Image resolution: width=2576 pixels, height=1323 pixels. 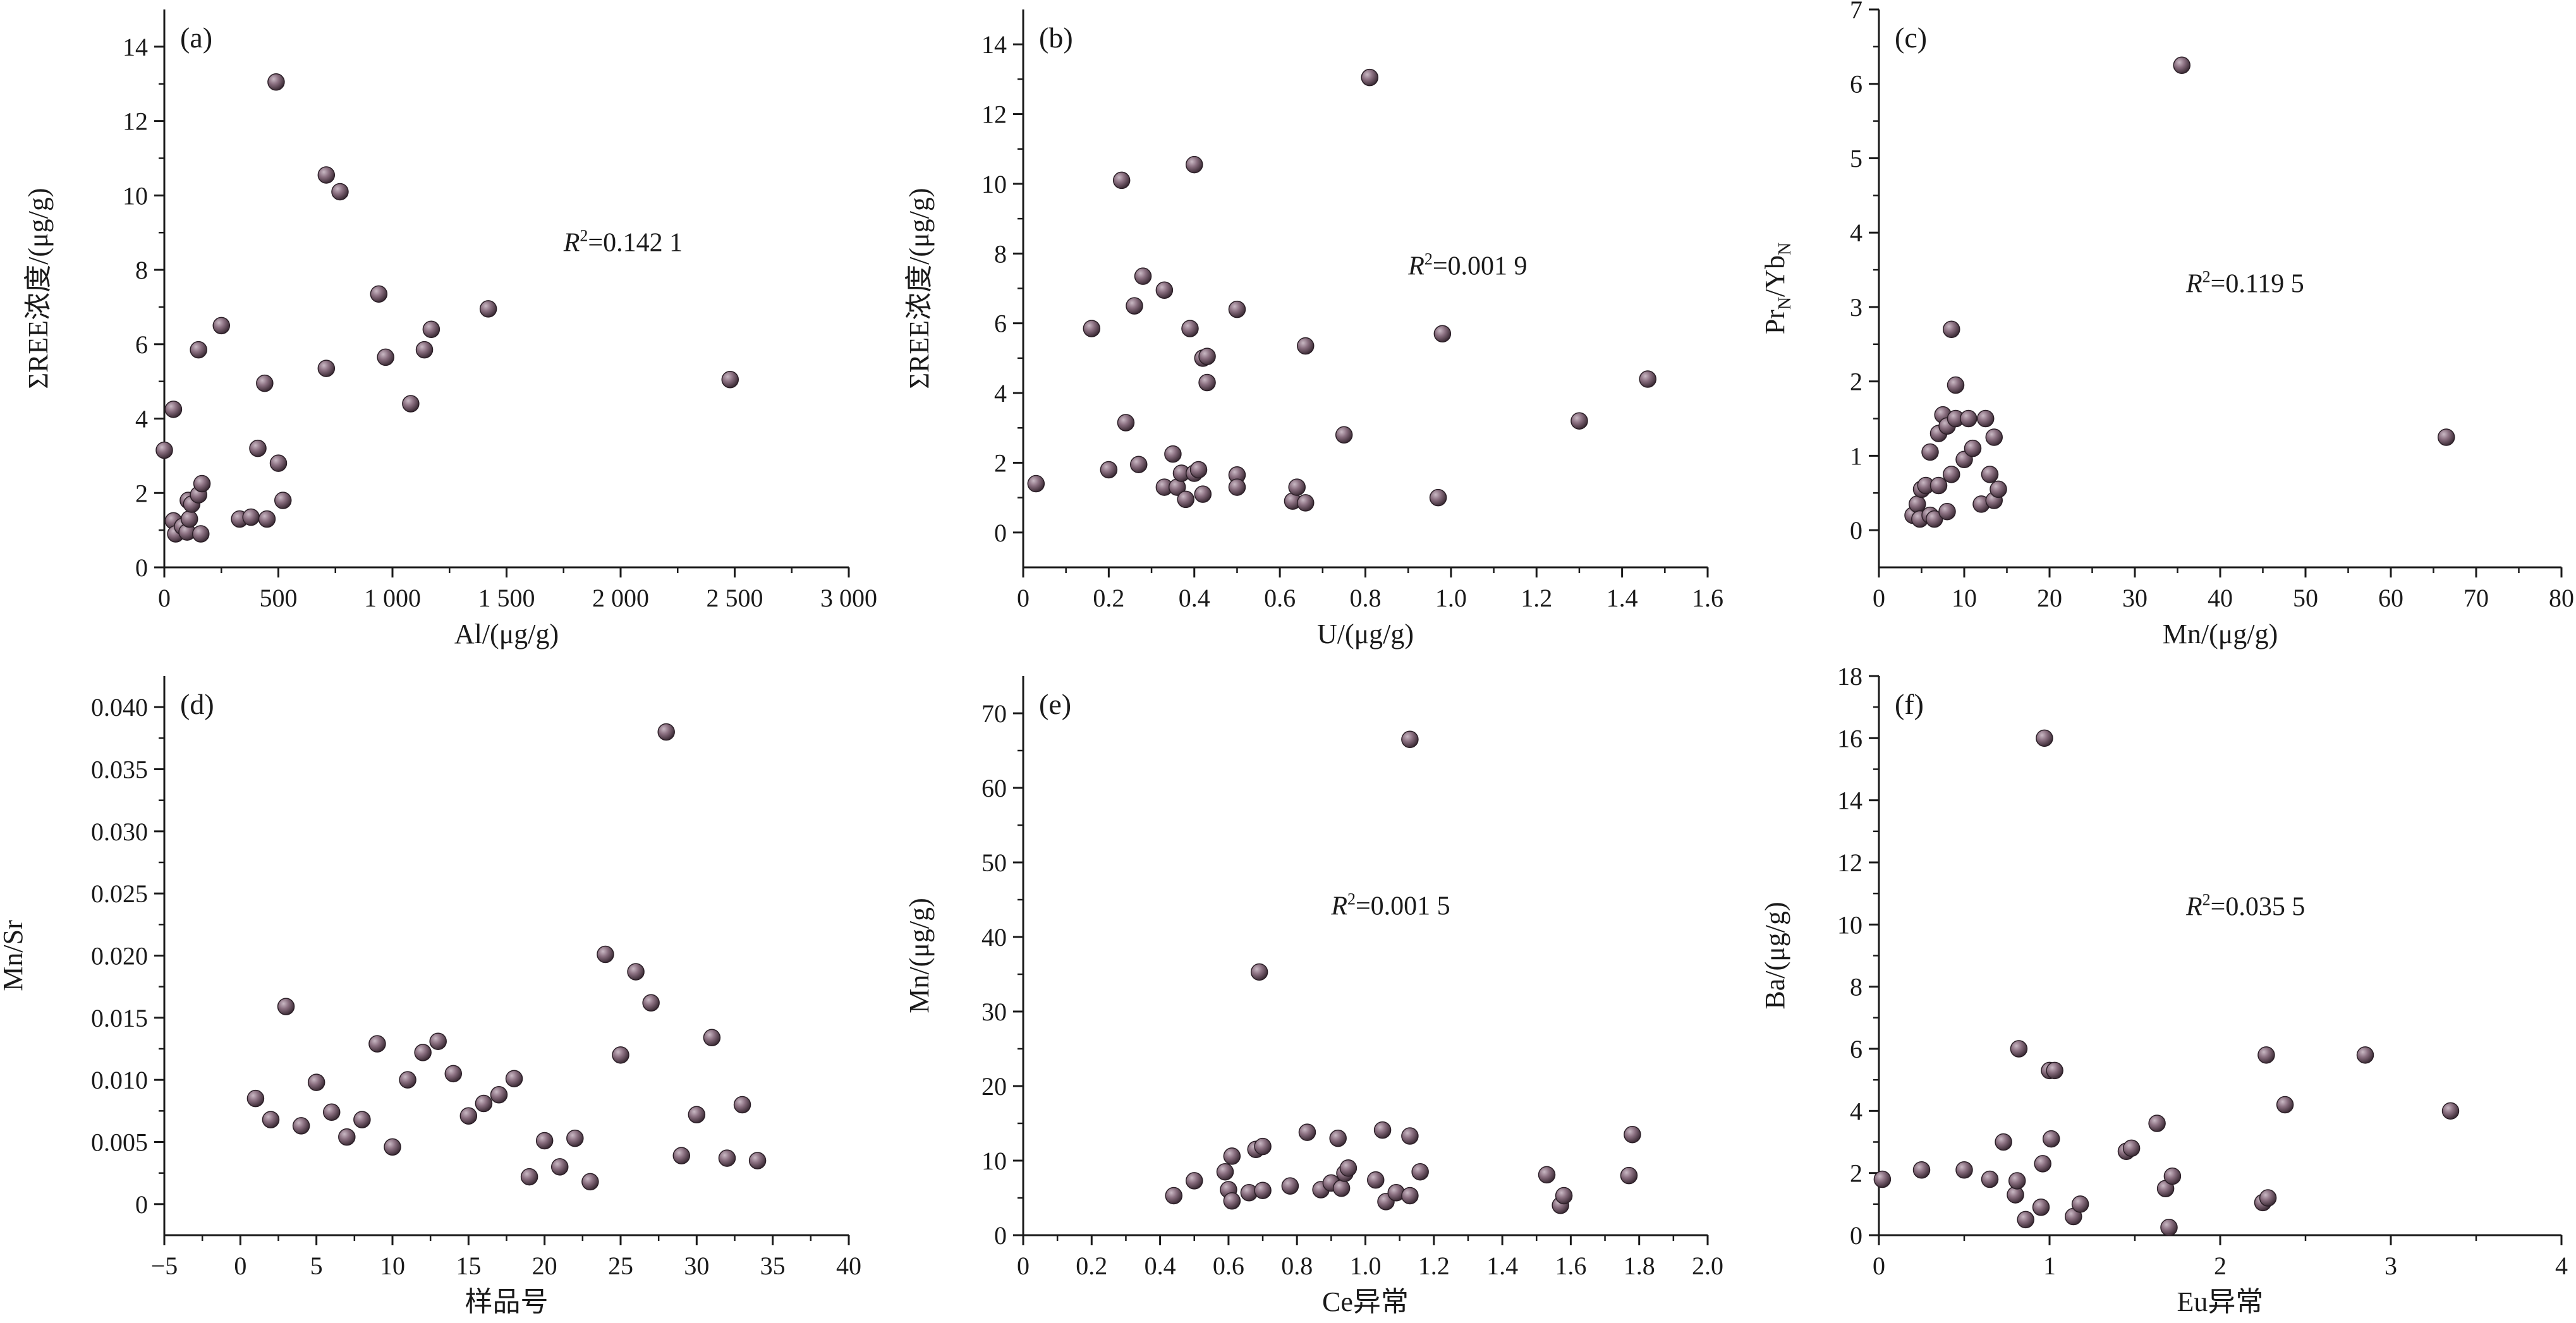 What do you see at coordinates (2193, 283) in the screenshot?
I see `r-symbol: R` at bounding box center [2193, 283].